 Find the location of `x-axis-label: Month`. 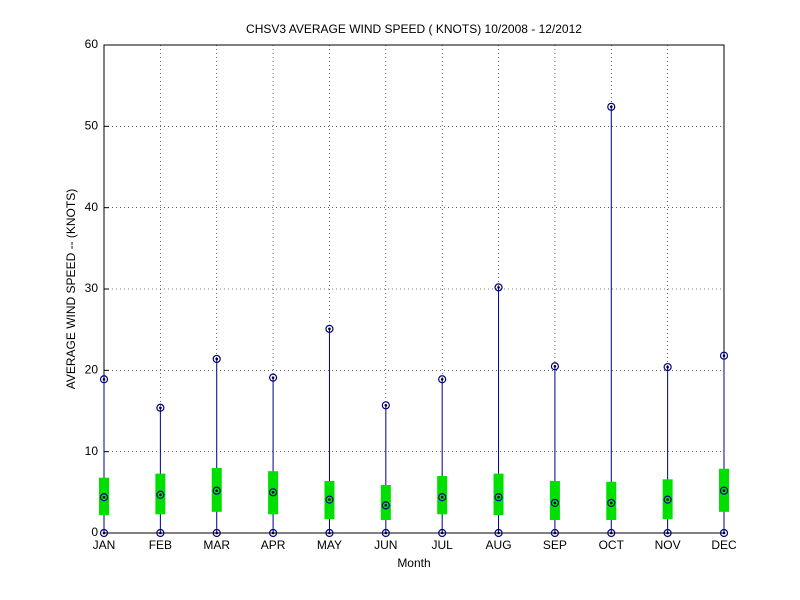

x-axis-label: Month is located at coordinates (413, 563).